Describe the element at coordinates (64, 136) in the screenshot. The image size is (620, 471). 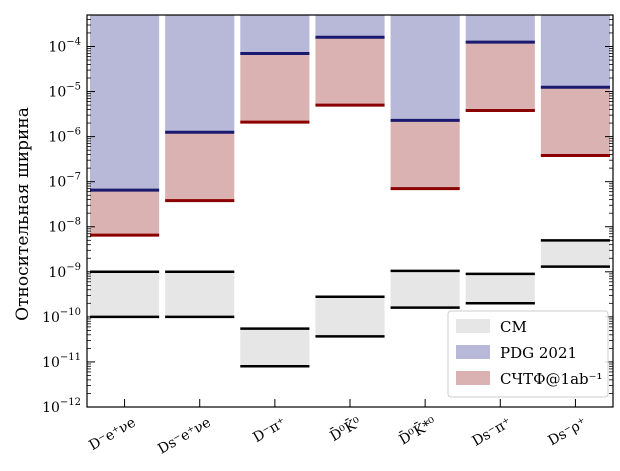
I see `y-tick-label: 10⁻⁶` at that location.